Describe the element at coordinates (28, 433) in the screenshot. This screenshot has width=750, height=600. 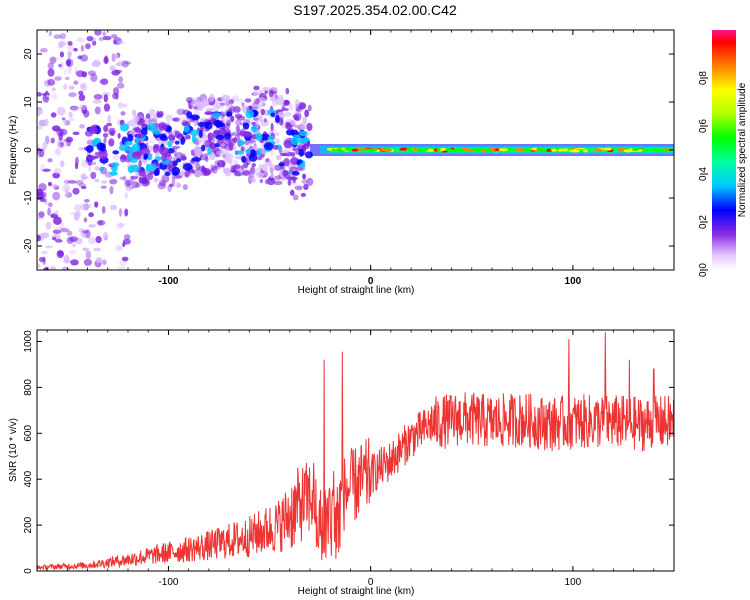
I see `y-tick-label: 600` at that location.